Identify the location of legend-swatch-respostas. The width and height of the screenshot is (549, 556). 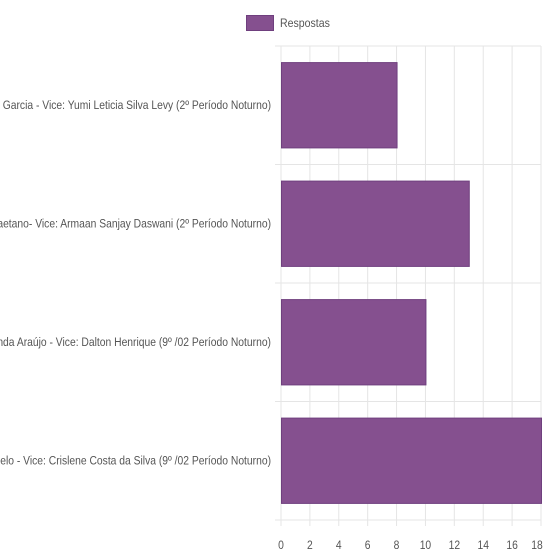
(260, 23).